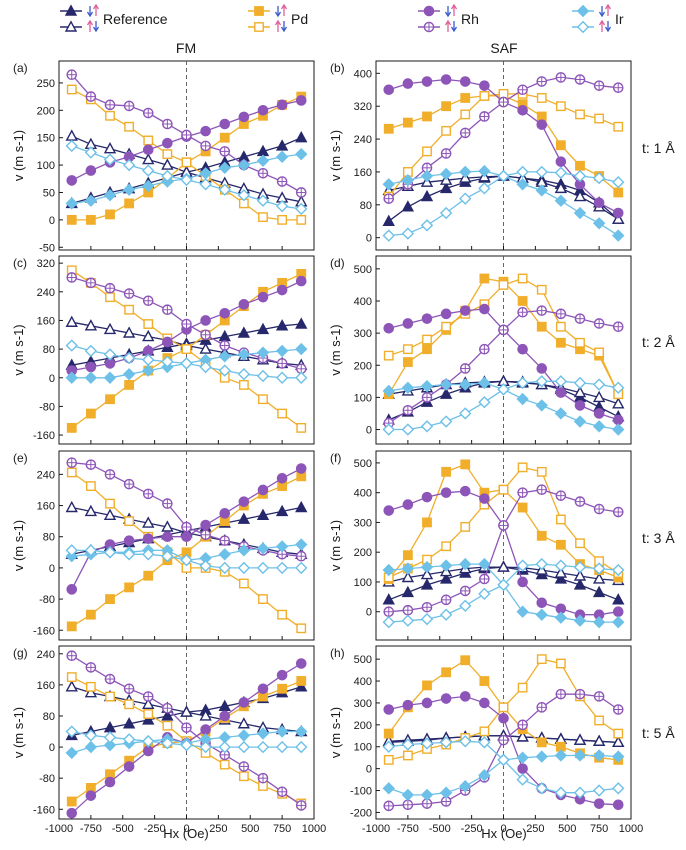 This screenshot has height=850, width=686. I want to click on panel-label: (a), so click(20, 68).